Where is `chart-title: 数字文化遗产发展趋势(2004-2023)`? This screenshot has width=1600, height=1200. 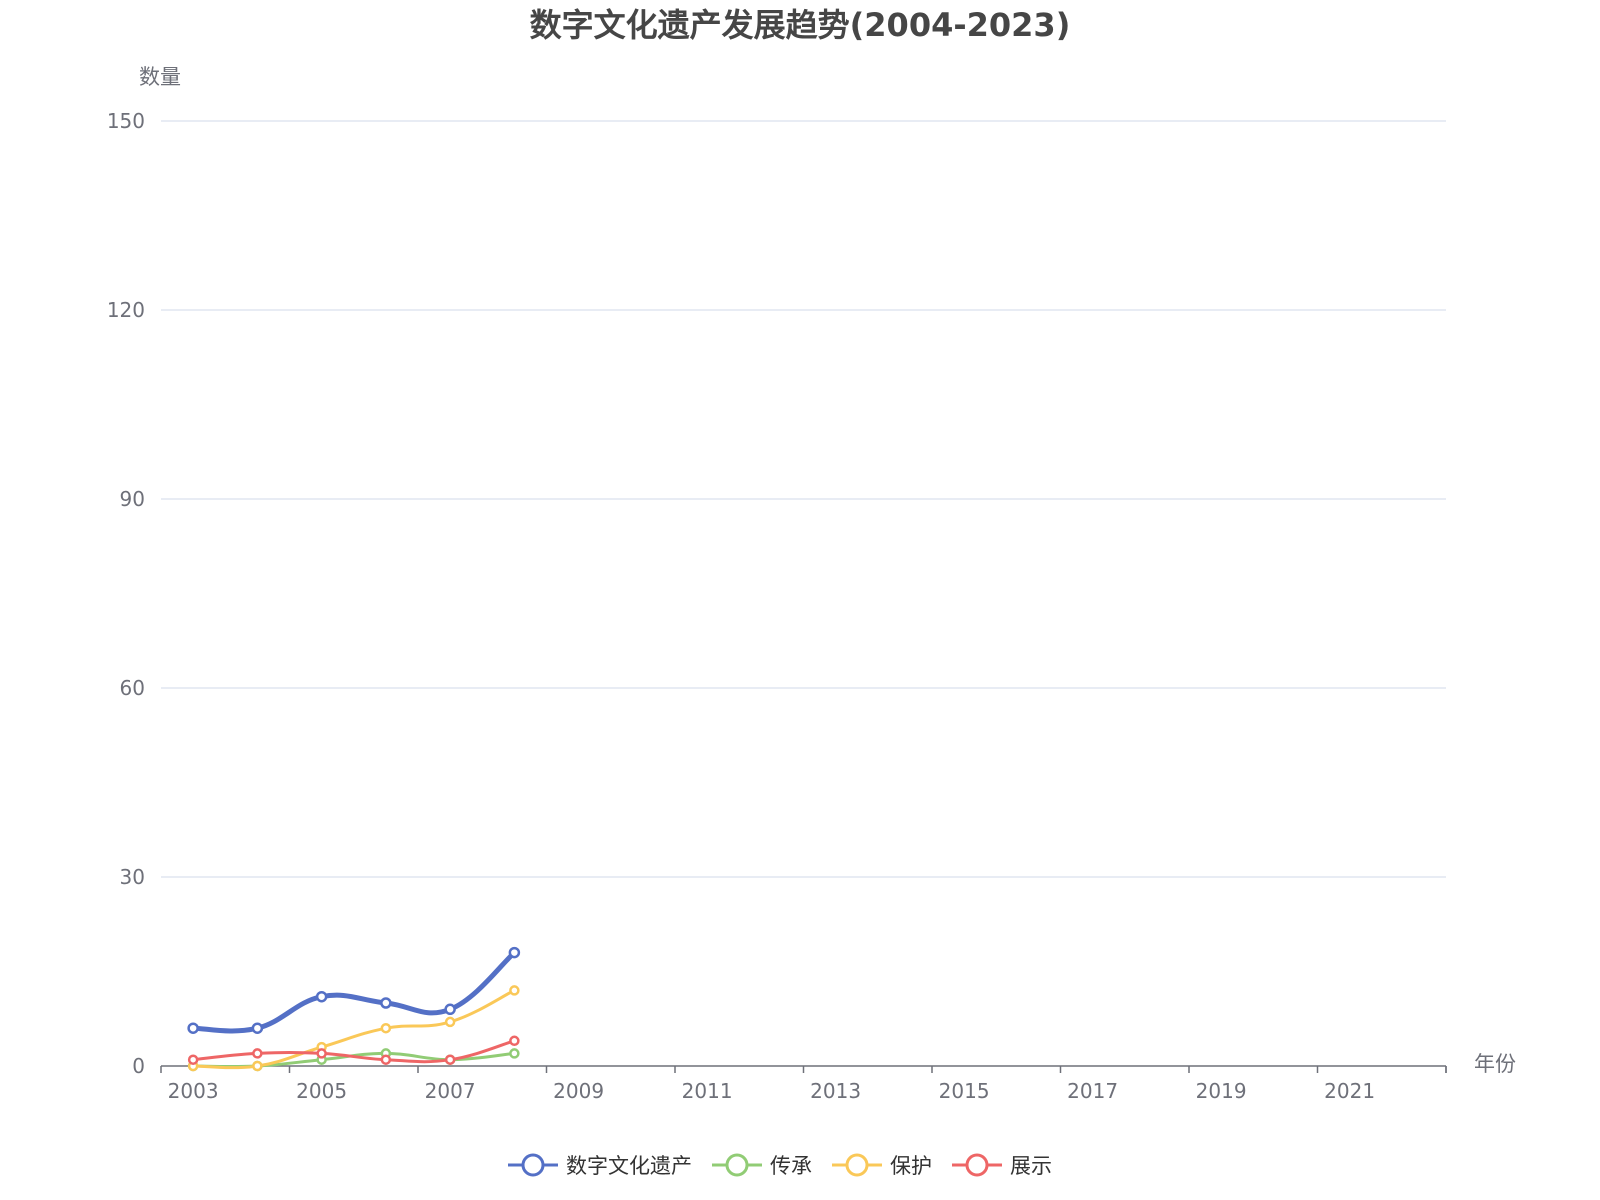
chart-title: 数字文化遗产发展趋势(2004-2023) is located at coordinates (800, 25).